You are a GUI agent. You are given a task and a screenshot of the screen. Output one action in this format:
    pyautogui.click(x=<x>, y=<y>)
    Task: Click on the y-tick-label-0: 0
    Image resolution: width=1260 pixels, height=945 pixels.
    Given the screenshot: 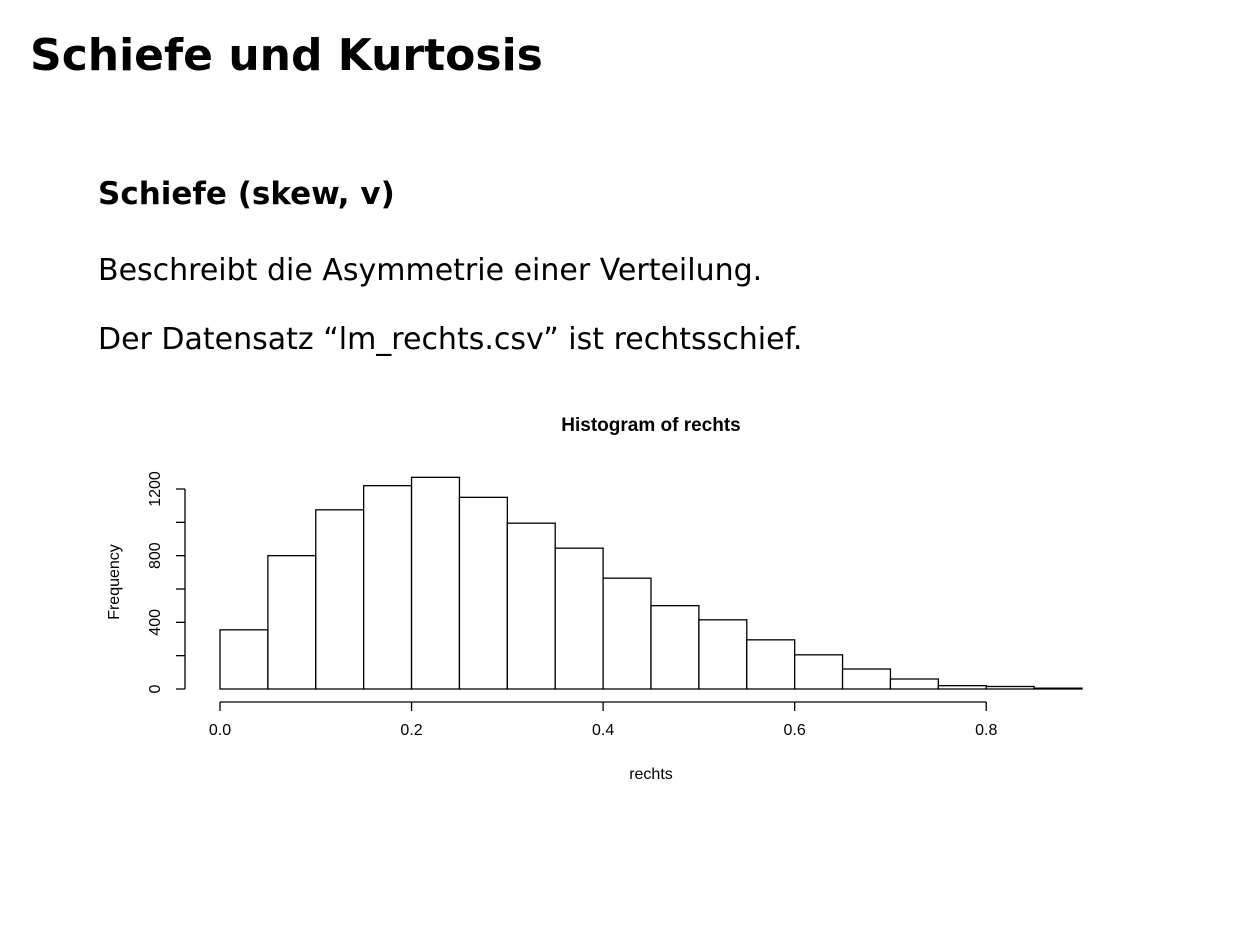 What is the action you would take?
    pyautogui.click(x=155, y=688)
    